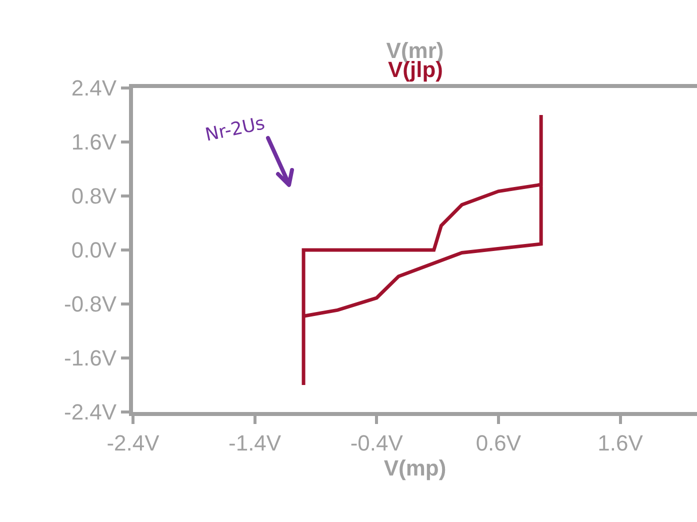 The height and width of the screenshot is (522, 697). I want to click on x-axis-title: V(mp), so click(415, 467).